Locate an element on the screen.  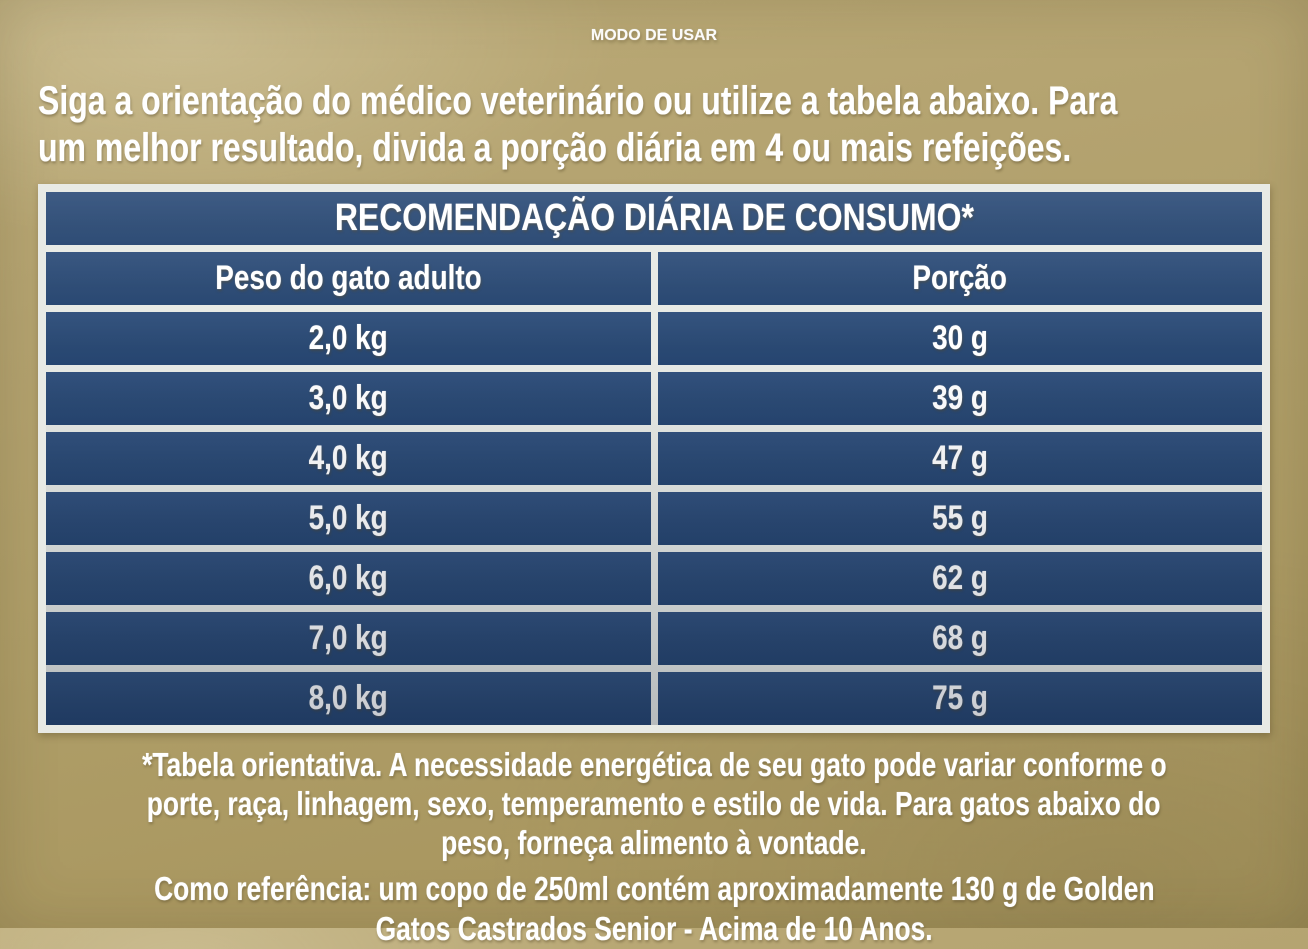
footnote-line-3: peso, forneça alimento à vontade. is located at coordinates (654, 842).